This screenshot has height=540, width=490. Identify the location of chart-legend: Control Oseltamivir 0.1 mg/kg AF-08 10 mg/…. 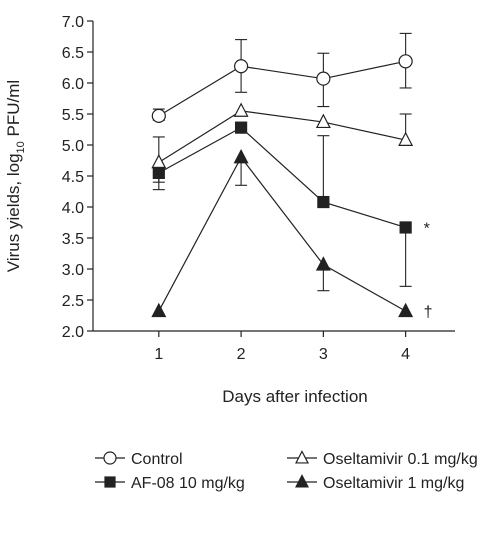
(286, 471).